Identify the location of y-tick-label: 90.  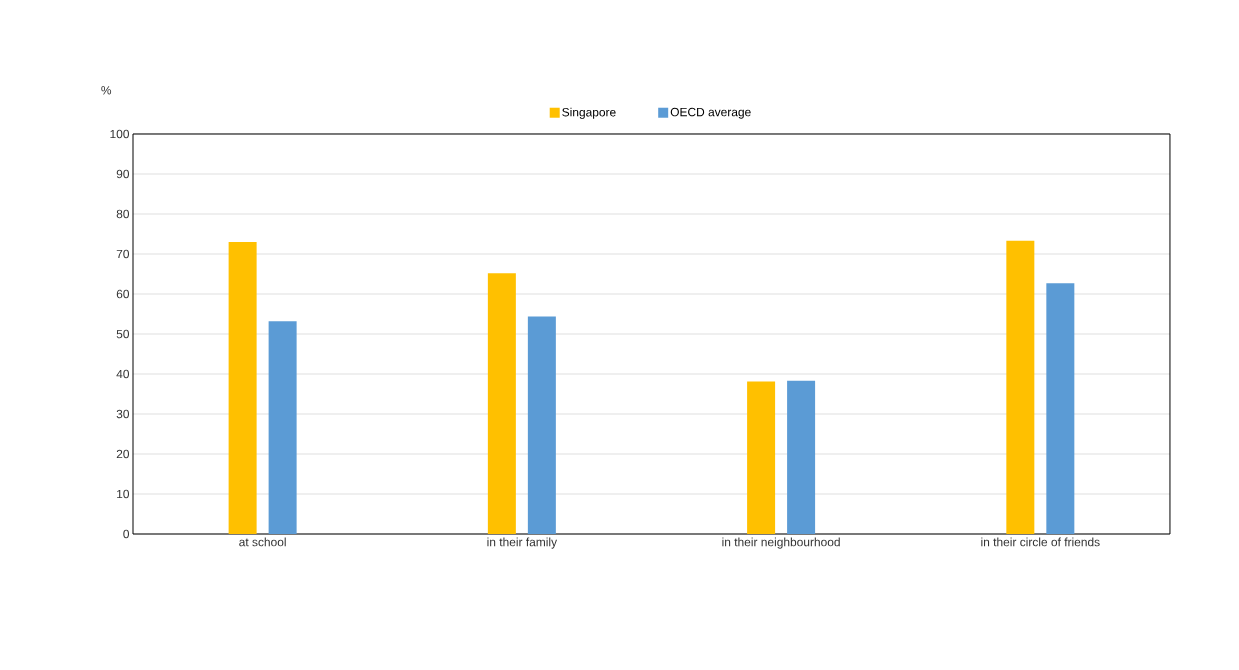
(123, 174).